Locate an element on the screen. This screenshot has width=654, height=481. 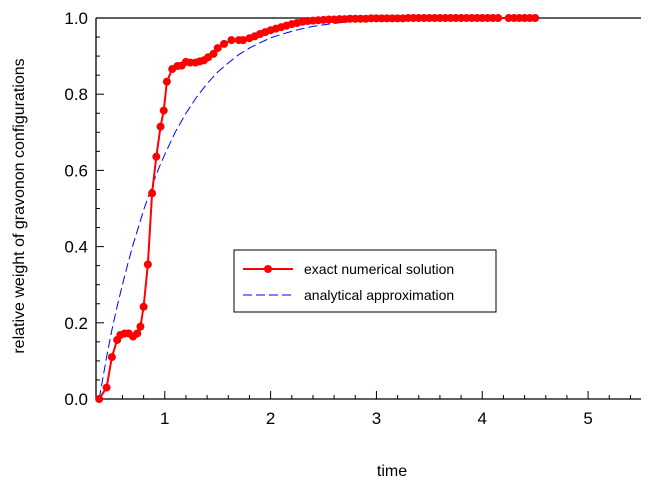
x-tick-label: 3 is located at coordinates (376, 418).